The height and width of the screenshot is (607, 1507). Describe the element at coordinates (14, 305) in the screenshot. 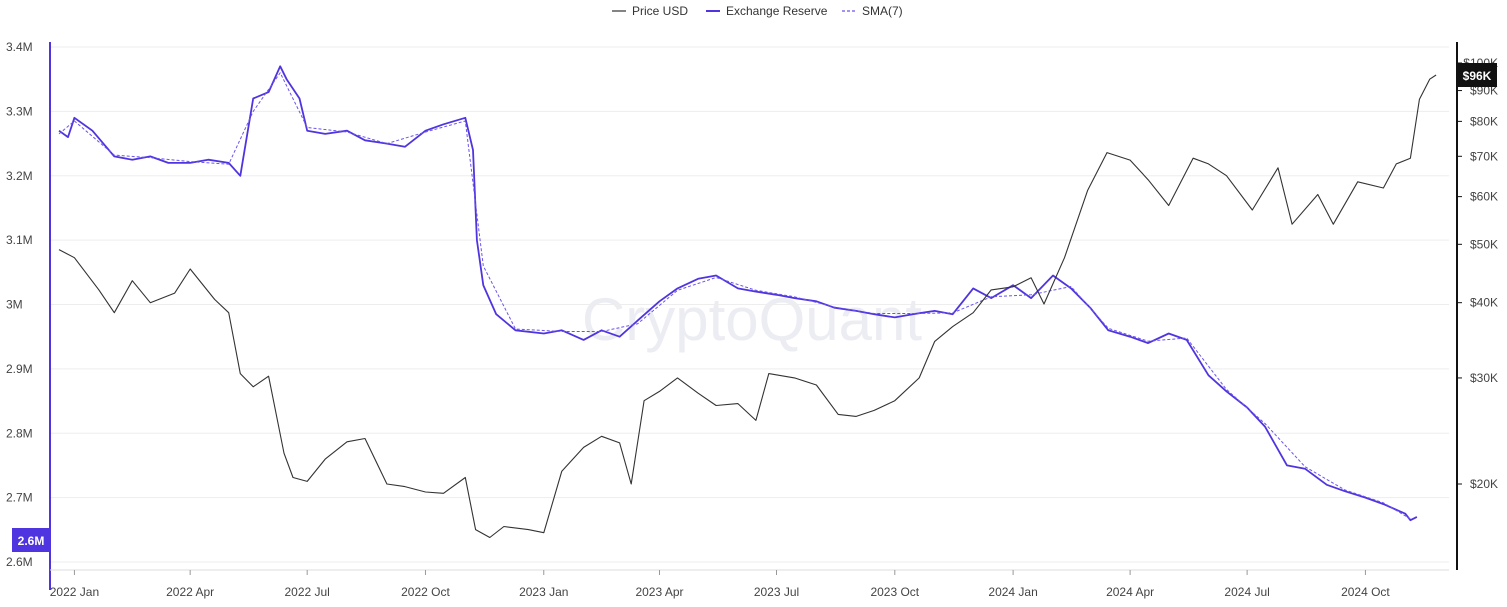

I see `y-left-tick-label: 3M` at that location.